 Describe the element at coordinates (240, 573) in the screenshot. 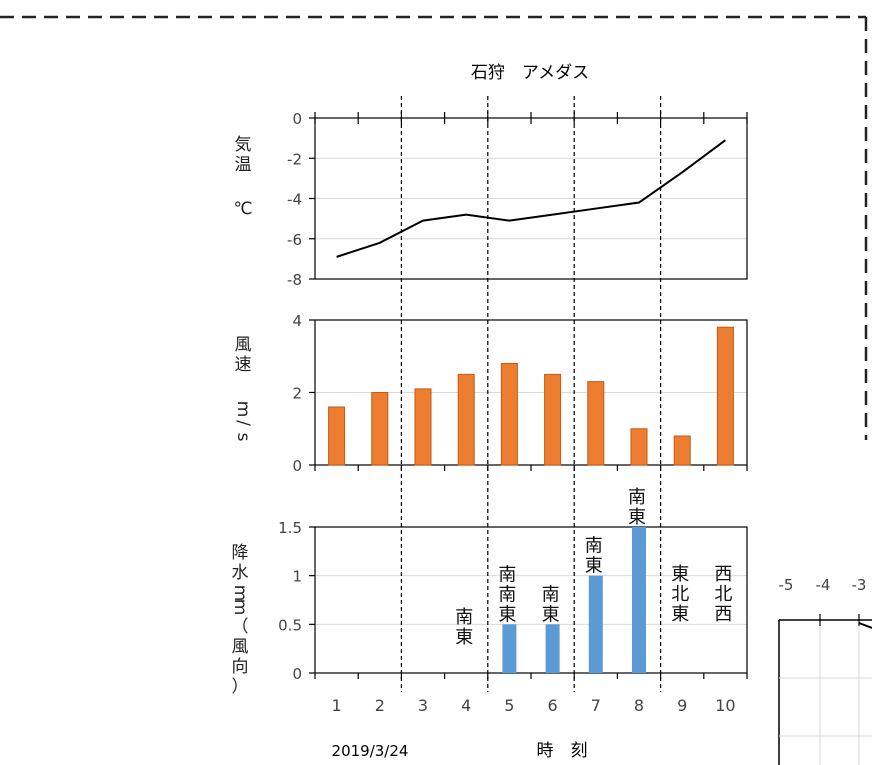

I see `precipitation-ylabel-char: 水` at that location.